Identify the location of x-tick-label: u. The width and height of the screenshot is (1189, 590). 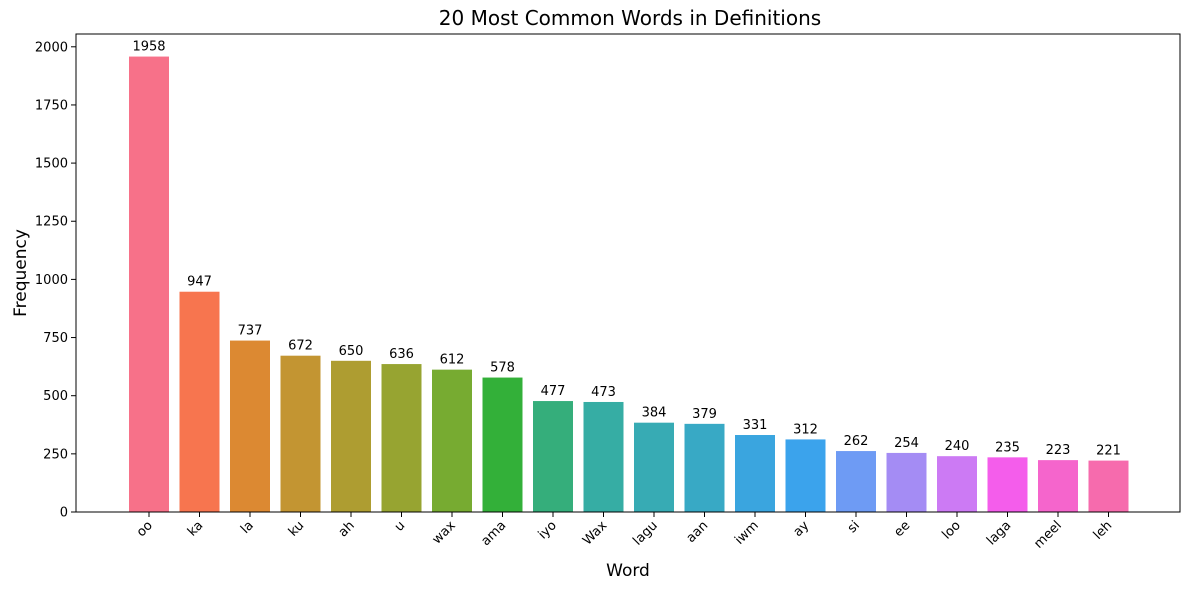
(400, 526).